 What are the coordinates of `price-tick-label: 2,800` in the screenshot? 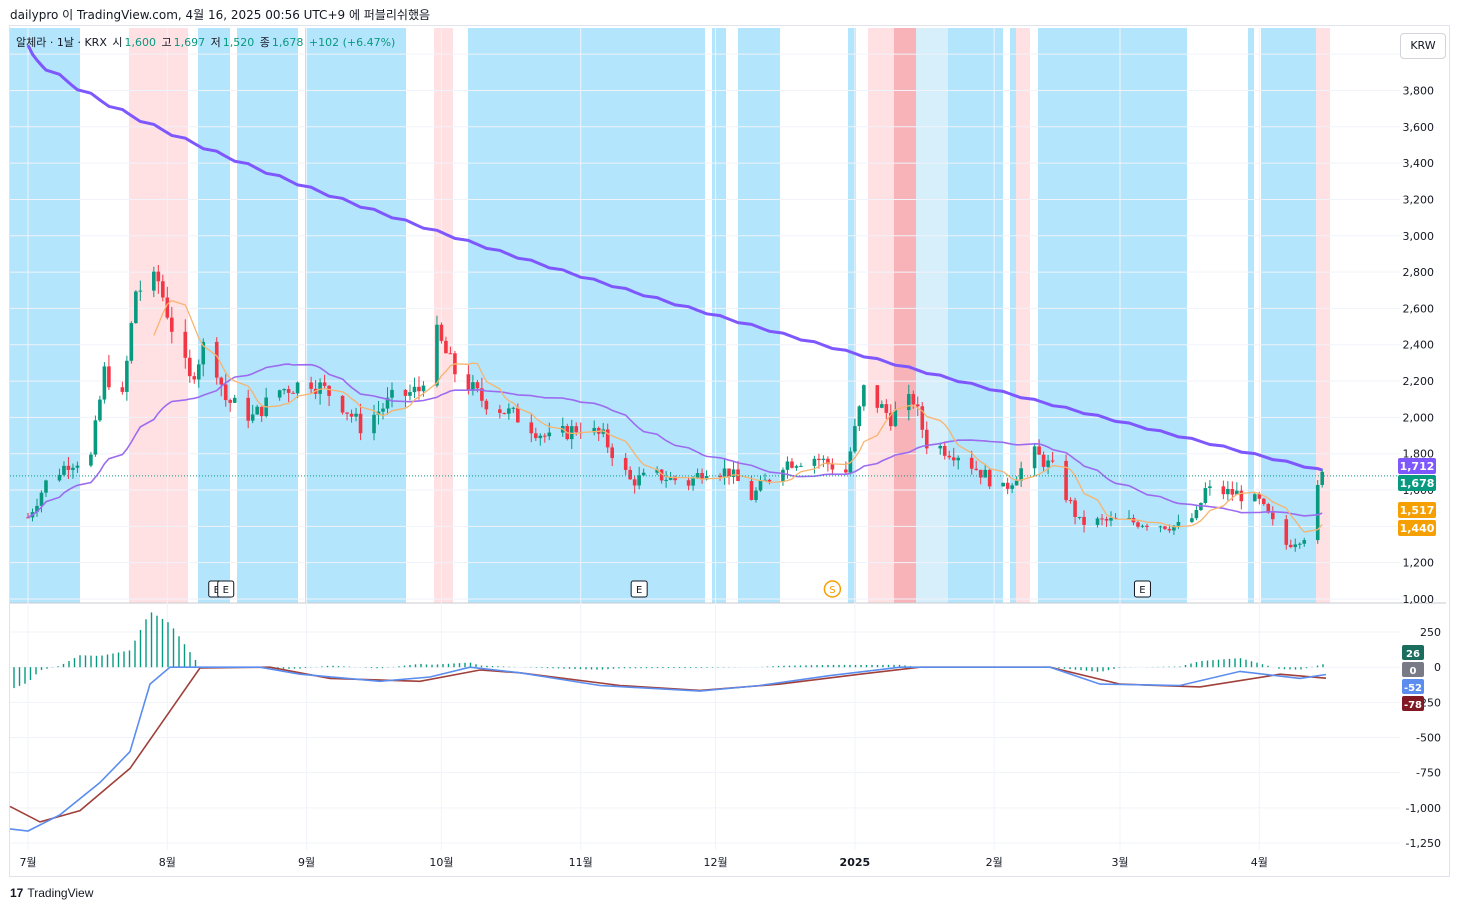 It's located at (1419, 272).